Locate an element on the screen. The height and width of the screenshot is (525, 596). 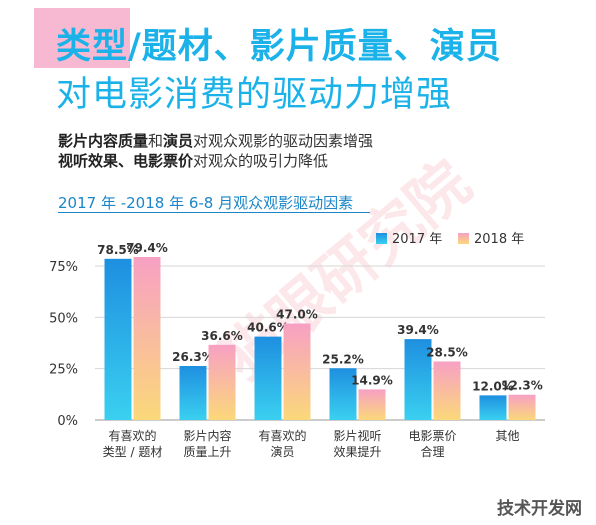
data-label: 36.6% is located at coordinates (222, 336).